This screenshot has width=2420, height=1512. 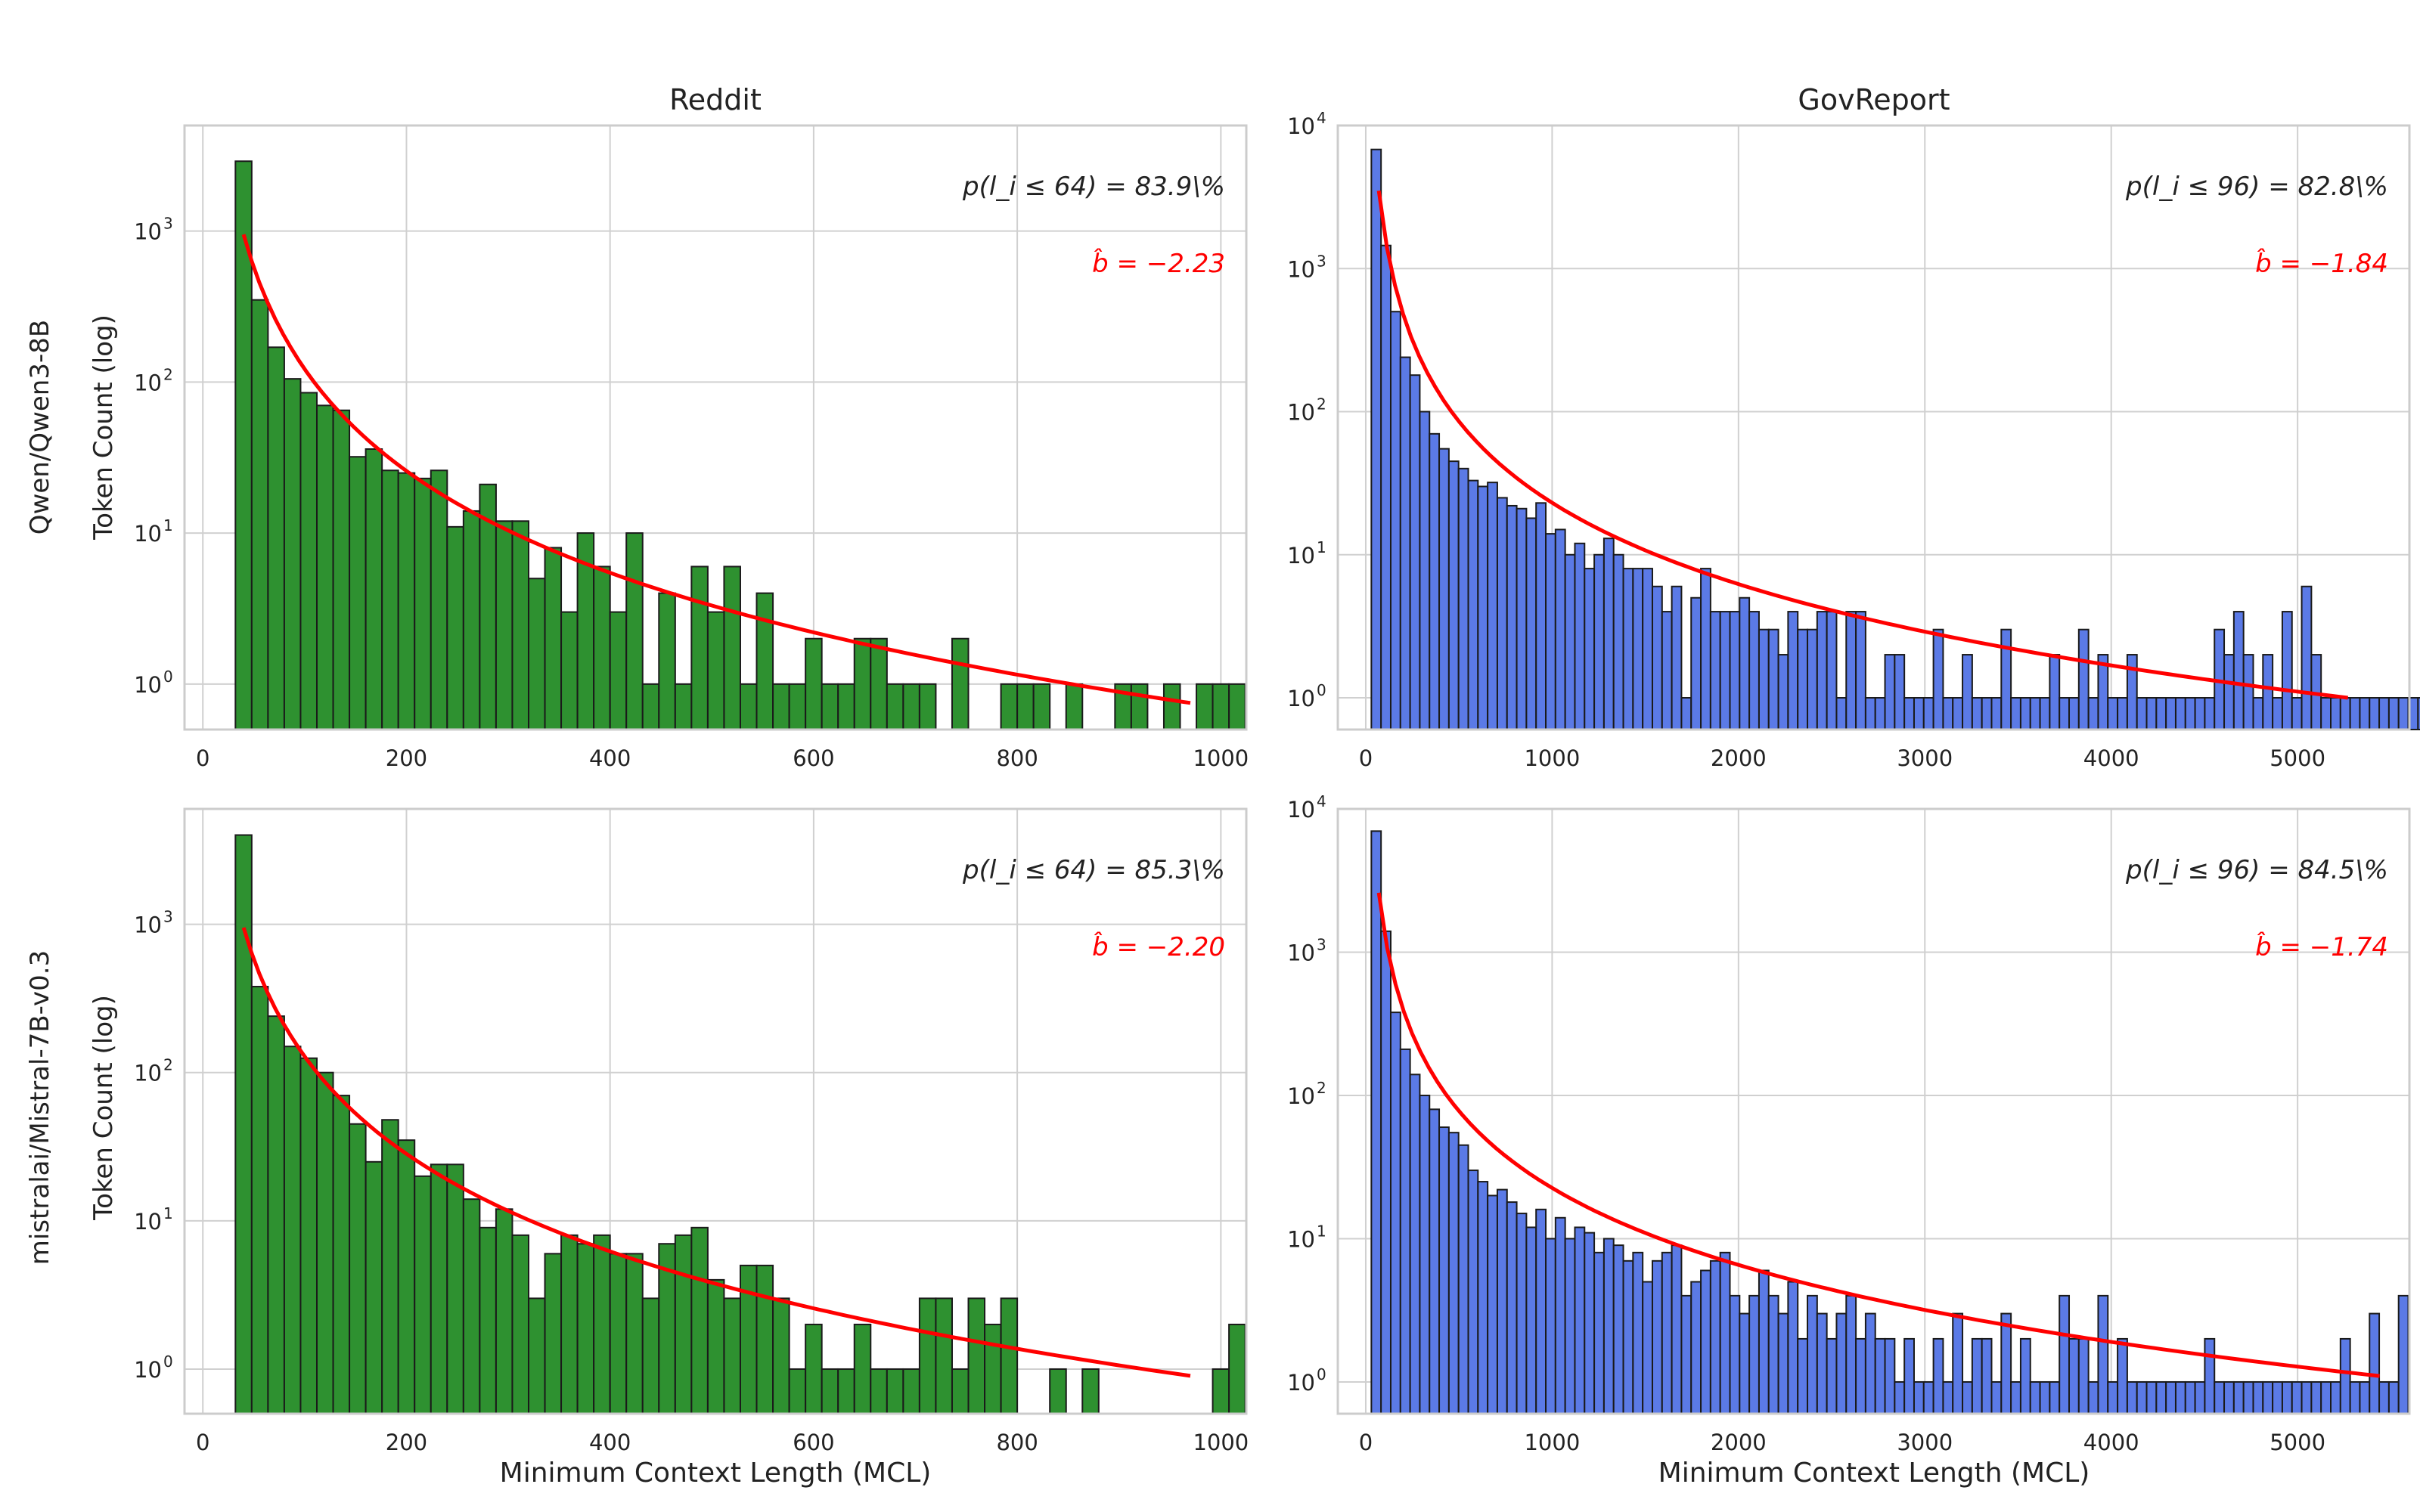 I want to click on exponent-annotation: b̂ = −1.74, so click(x=2321, y=946).